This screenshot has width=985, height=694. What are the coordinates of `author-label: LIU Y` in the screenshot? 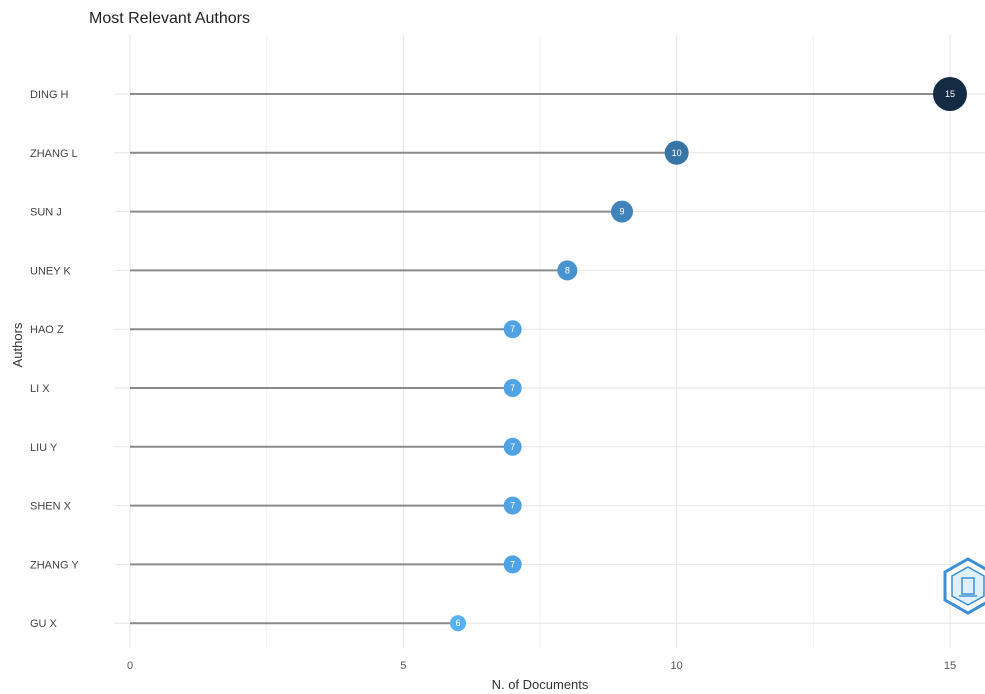 It's located at (44, 448).